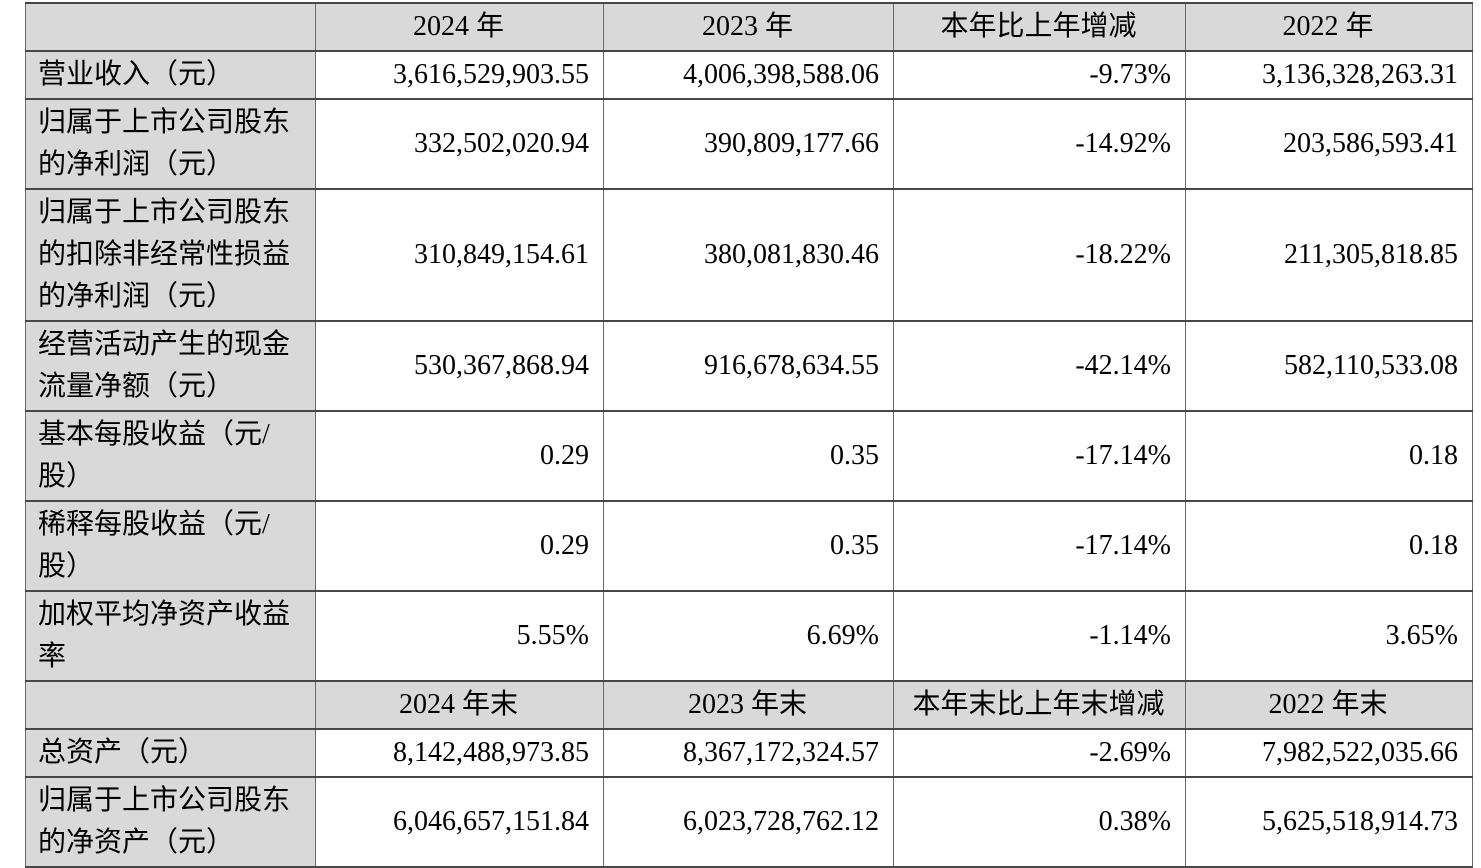  I want to click on row-label: 稀释每股收益（元/股）, so click(170, 546).